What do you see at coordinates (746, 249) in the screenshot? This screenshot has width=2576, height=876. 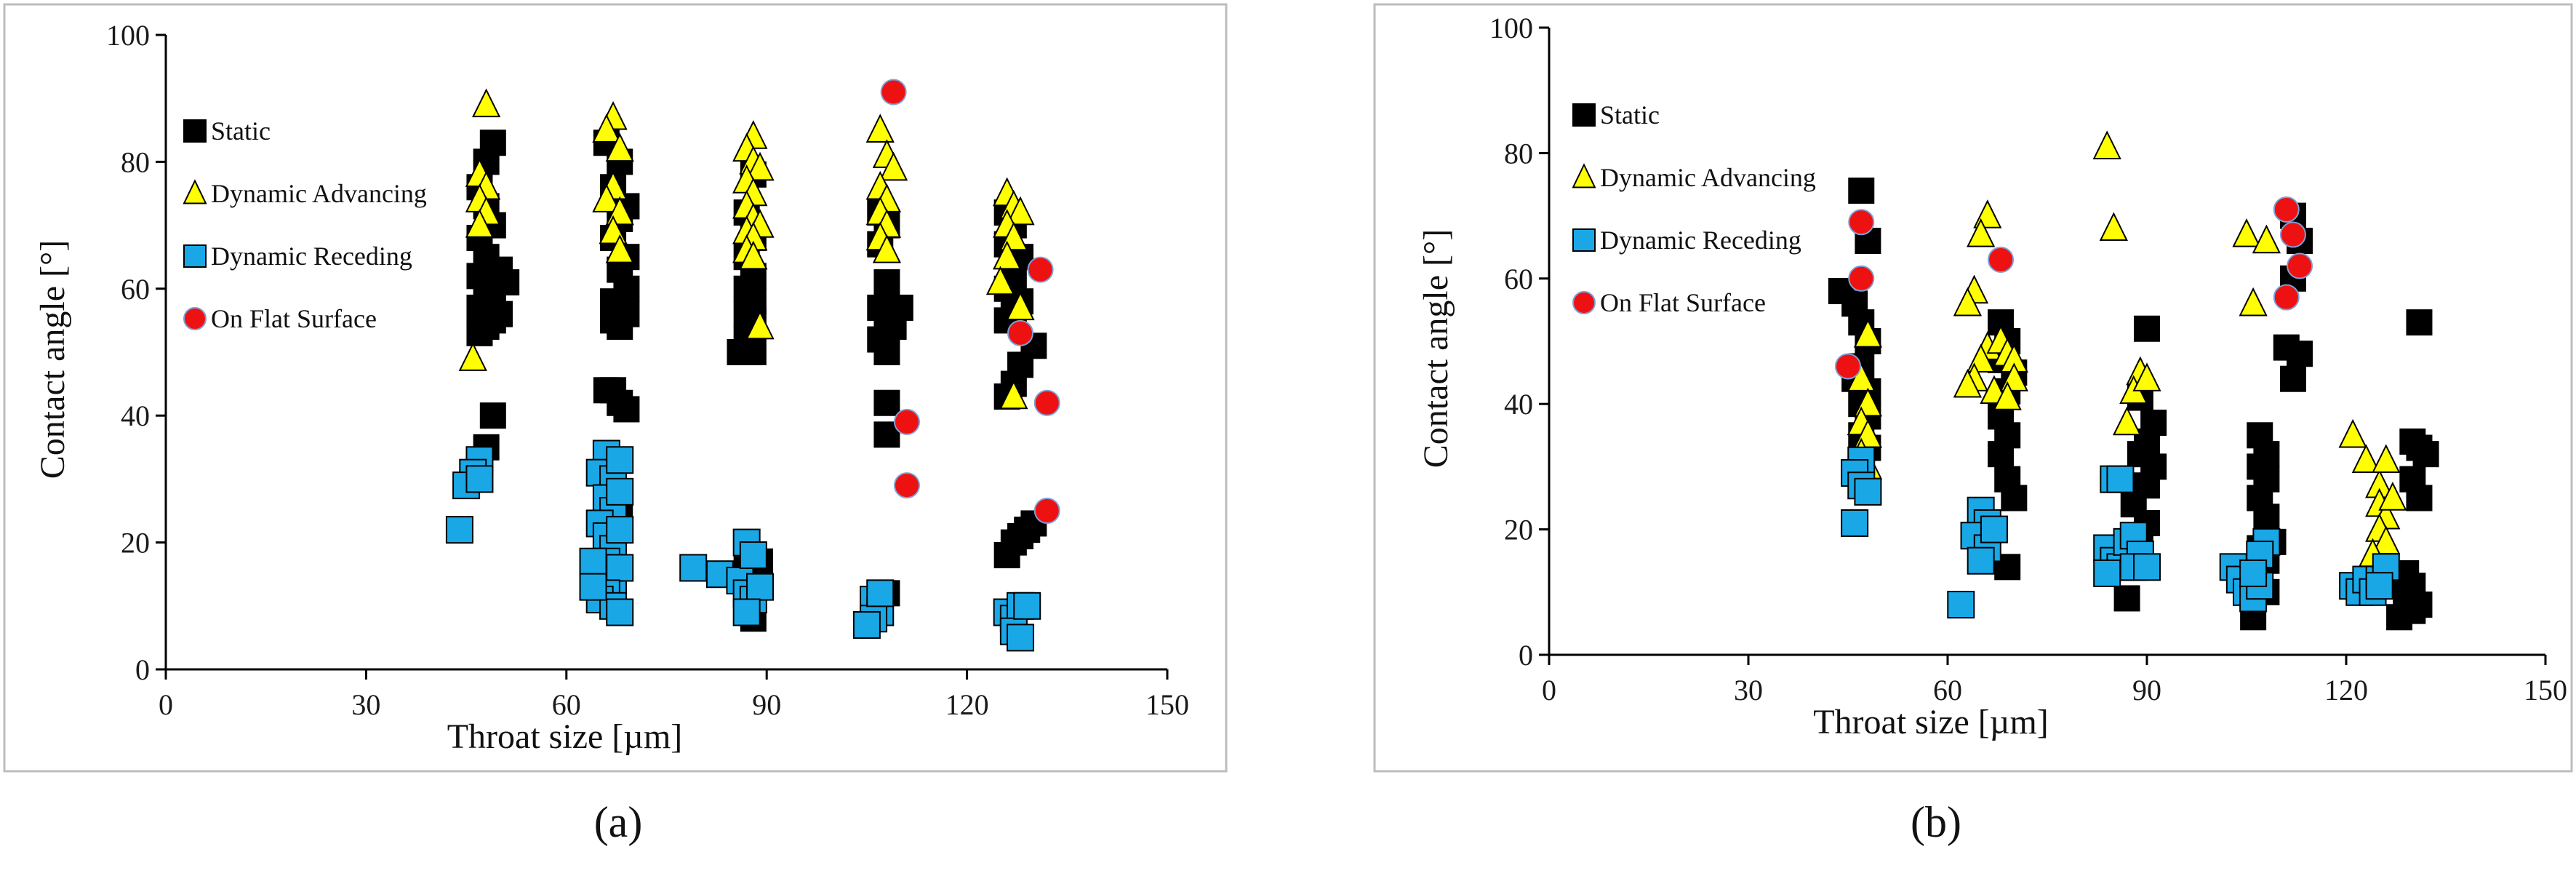 I see `series-advancing` at bounding box center [746, 249].